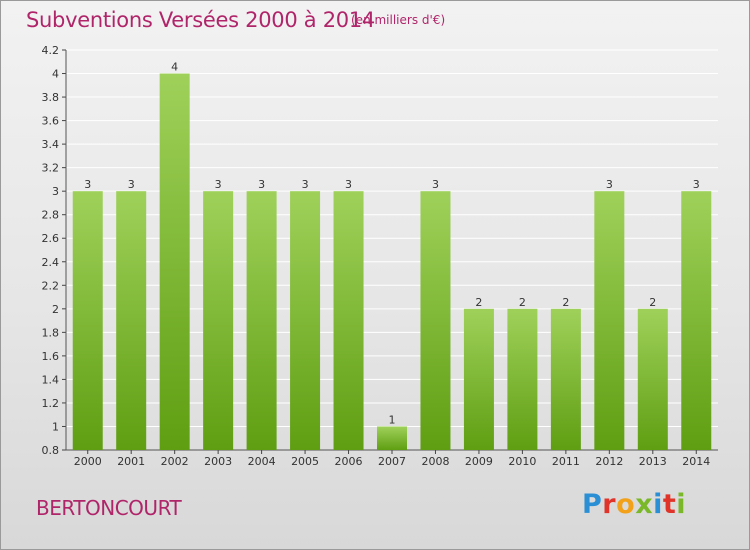 The height and width of the screenshot is (550, 750). Describe the element at coordinates (652, 379) in the screenshot. I see `bar-2013` at that location.